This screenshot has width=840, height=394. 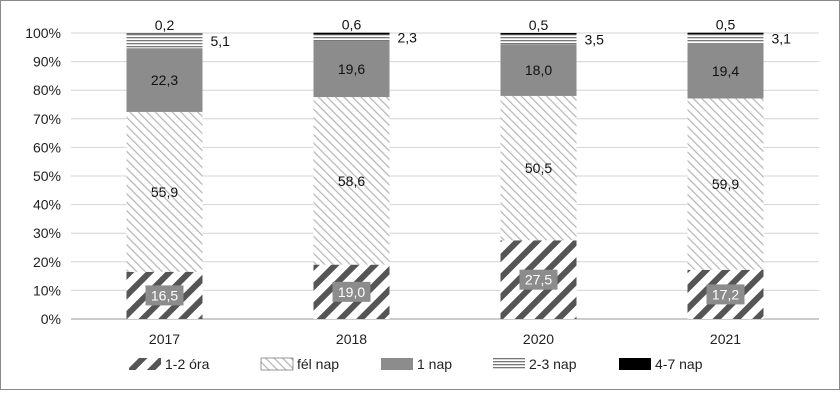 I want to click on data-label: 59,9, so click(x=725, y=184).